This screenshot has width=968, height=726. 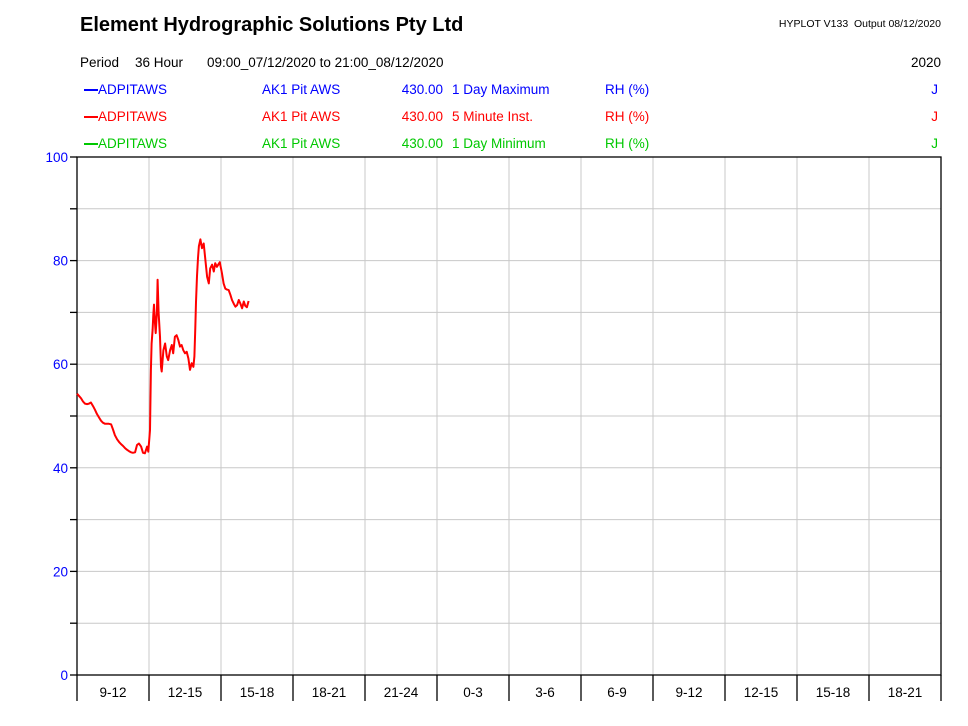 I want to click on x-axis-label: 21-24, so click(x=401, y=692).